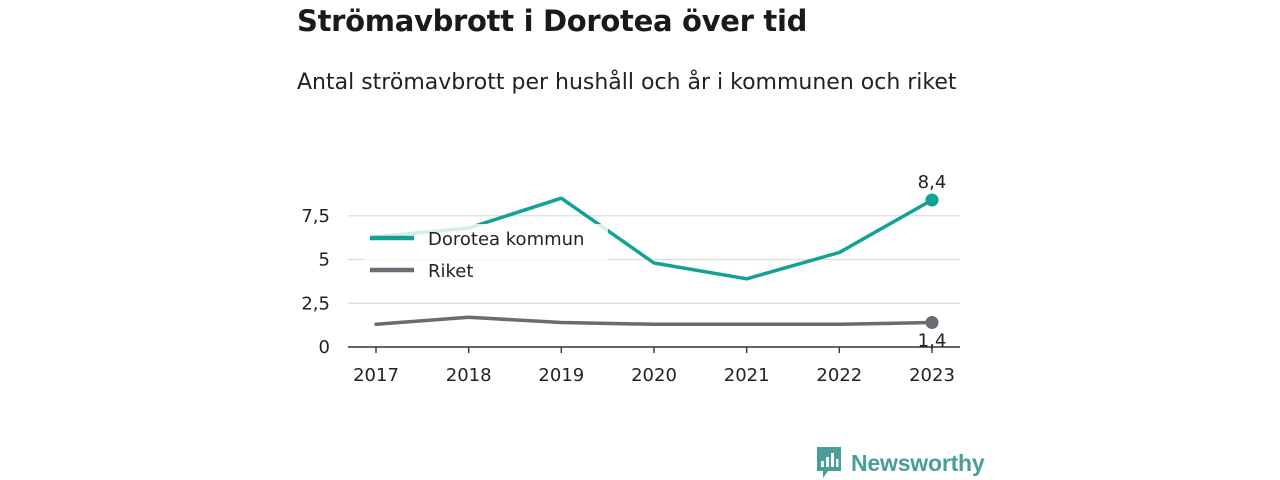 This screenshot has width=1280, height=480. Describe the element at coordinates (918, 462) in the screenshot. I see `brand-name: Newsworthy` at that location.